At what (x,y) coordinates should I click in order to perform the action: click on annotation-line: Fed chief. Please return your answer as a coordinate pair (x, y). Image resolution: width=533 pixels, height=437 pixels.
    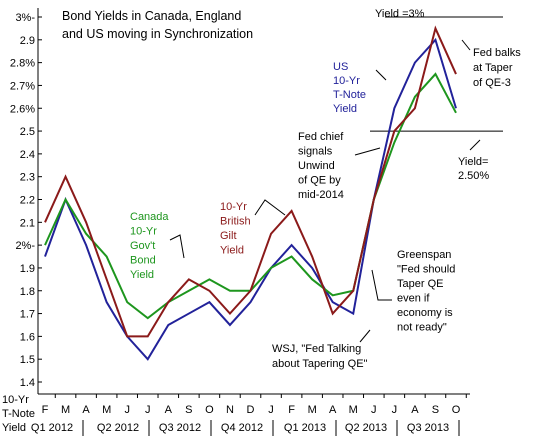
    Looking at the image, I should click on (321, 137).